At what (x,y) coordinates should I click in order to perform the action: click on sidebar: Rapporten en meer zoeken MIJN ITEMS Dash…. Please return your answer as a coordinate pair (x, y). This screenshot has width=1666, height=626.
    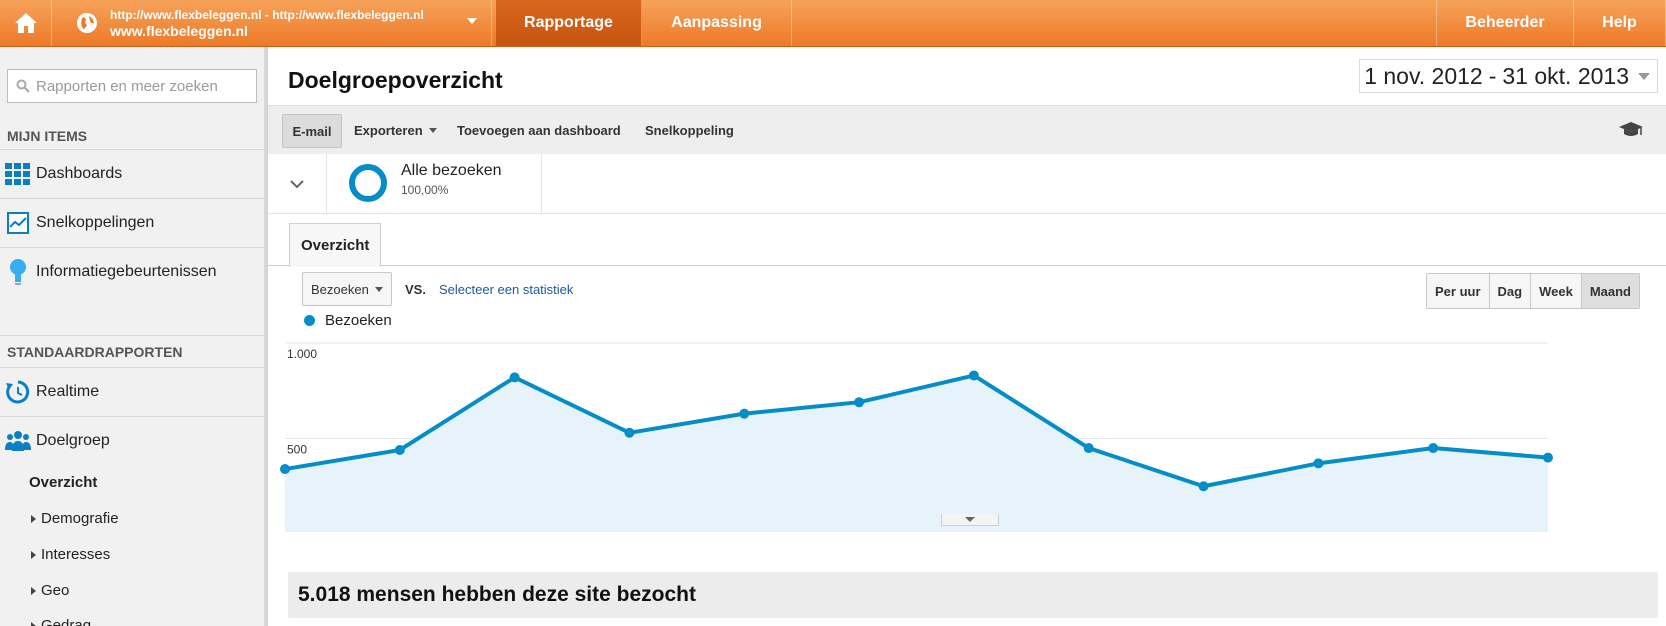
    Looking at the image, I should click on (134, 336).